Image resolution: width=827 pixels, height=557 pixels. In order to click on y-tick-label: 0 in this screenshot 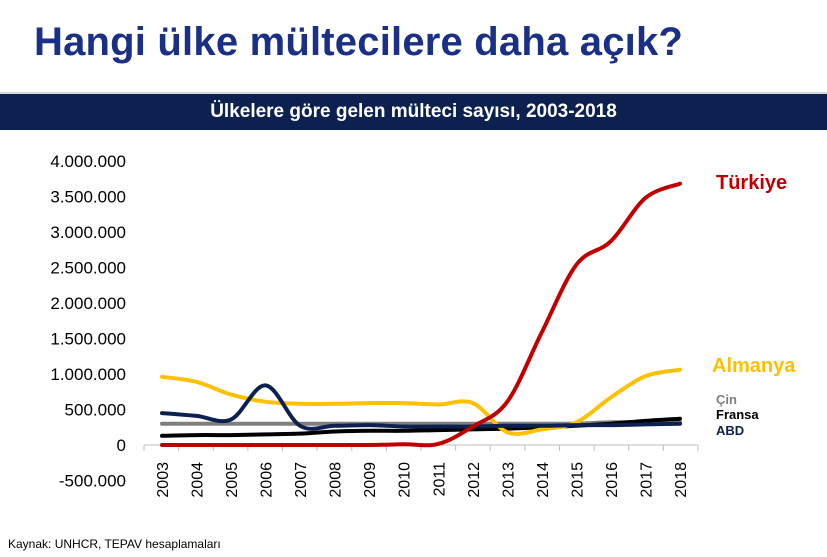, I will do `click(121, 445)`.